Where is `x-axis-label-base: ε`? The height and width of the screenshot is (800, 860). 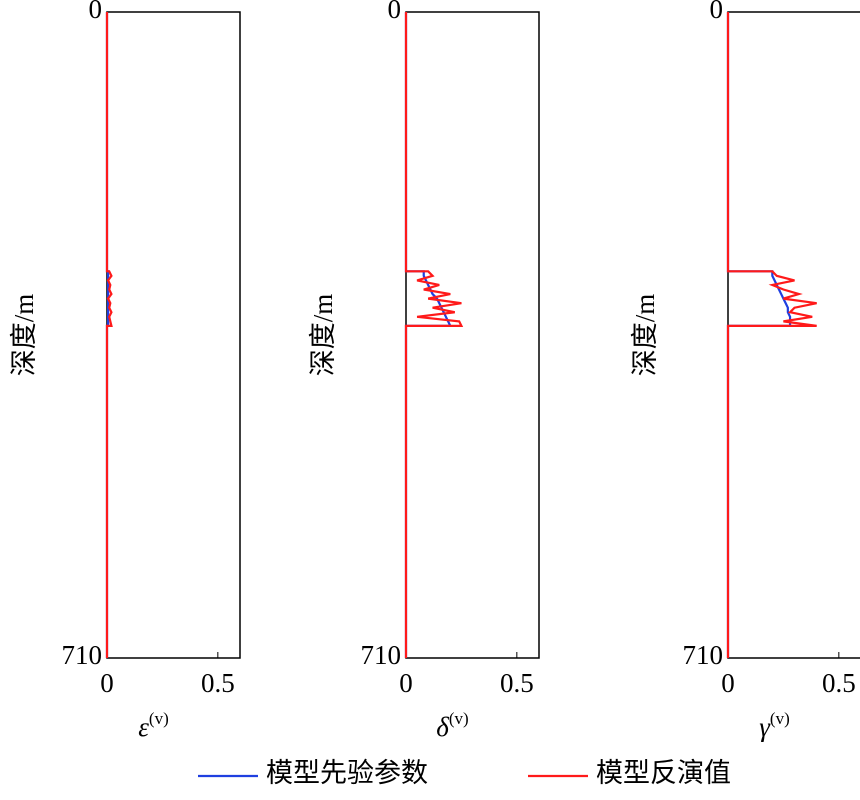
x-axis-label-base: ε is located at coordinates (143, 727).